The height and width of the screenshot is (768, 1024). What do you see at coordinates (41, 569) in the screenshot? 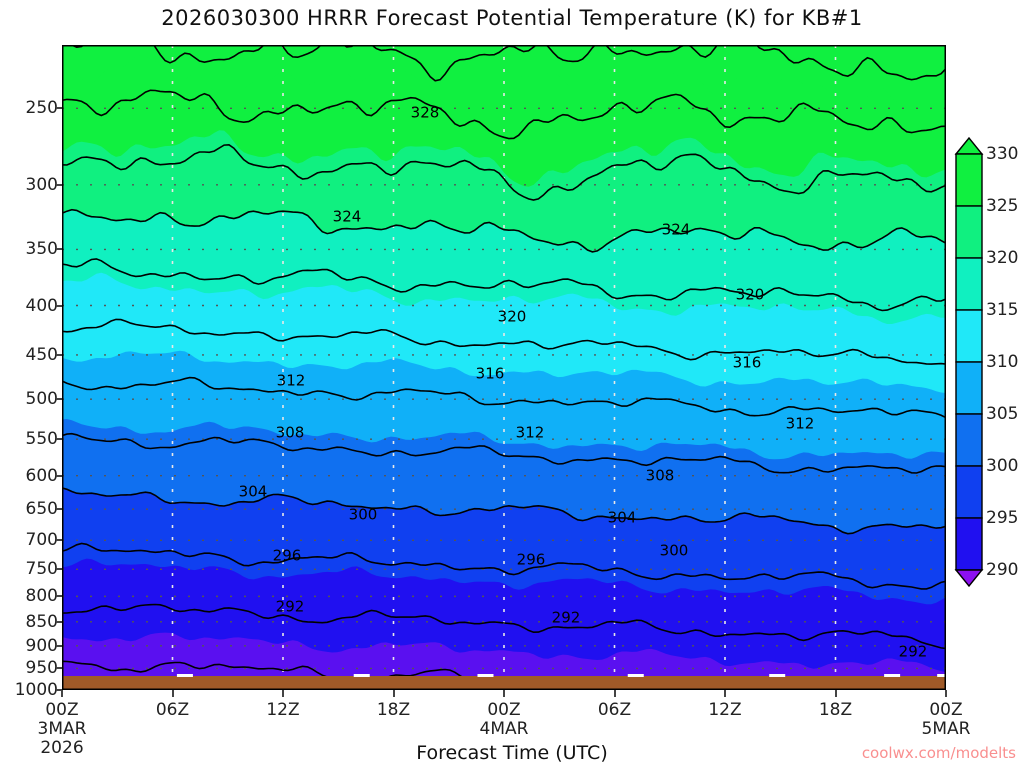
I see `y-axis-tick-label: 750` at bounding box center [41, 569].